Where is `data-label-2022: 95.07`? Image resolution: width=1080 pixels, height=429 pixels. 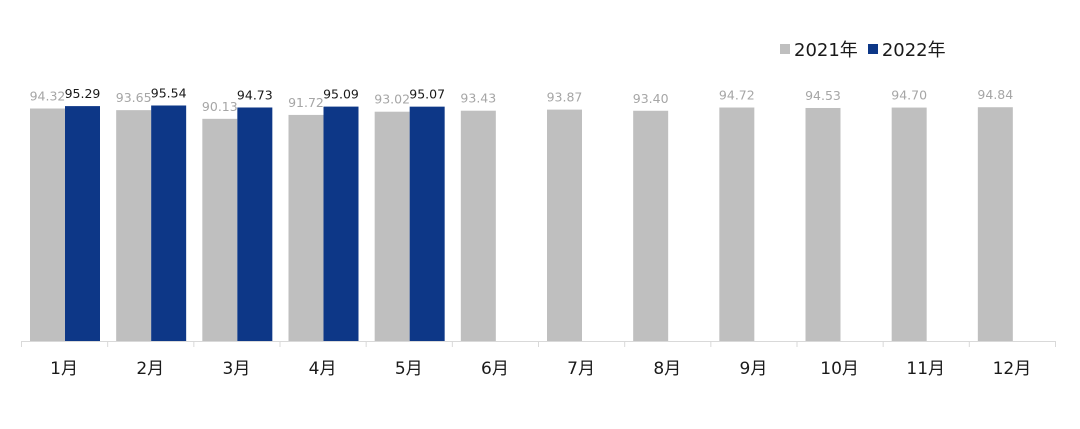 data-label-2022: 95.07 is located at coordinates (427, 94).